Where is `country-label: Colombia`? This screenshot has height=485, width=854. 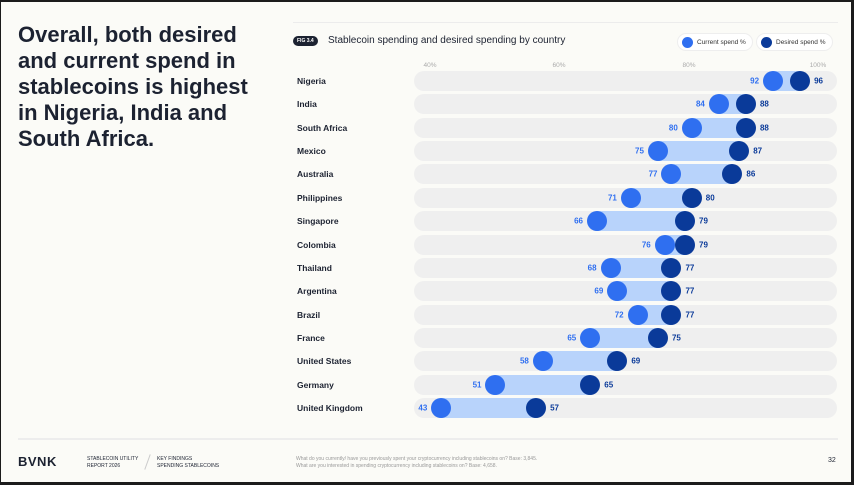
country-label: Colombia is located at coordinates (316, 244).